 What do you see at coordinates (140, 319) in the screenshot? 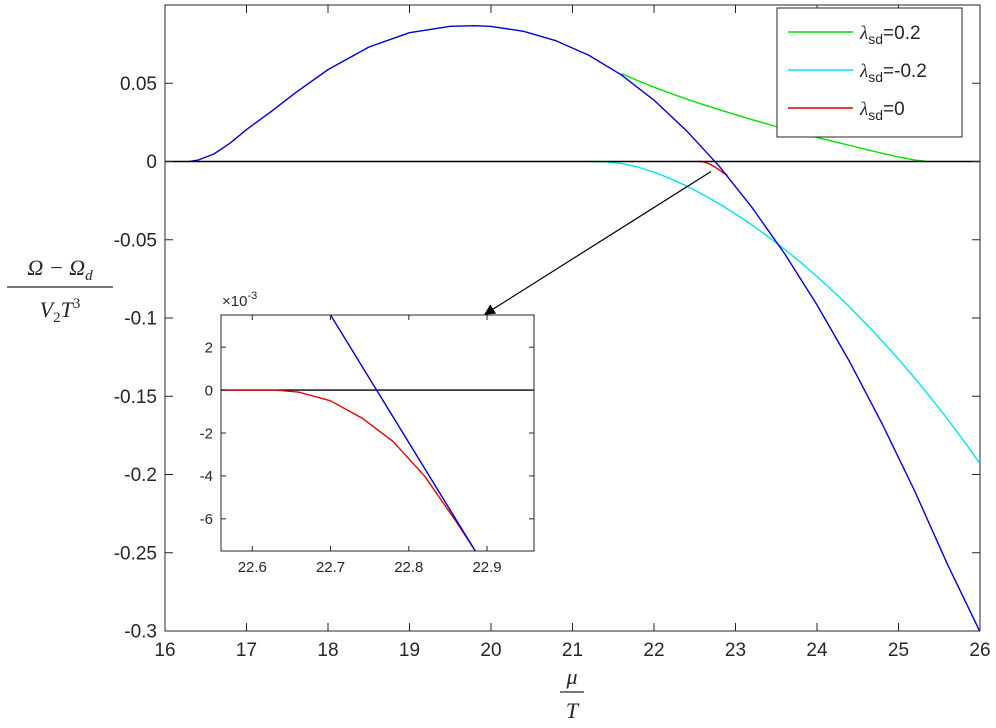
I see `main-y-tick-label: -0.1` at bounding box center [140, 319].